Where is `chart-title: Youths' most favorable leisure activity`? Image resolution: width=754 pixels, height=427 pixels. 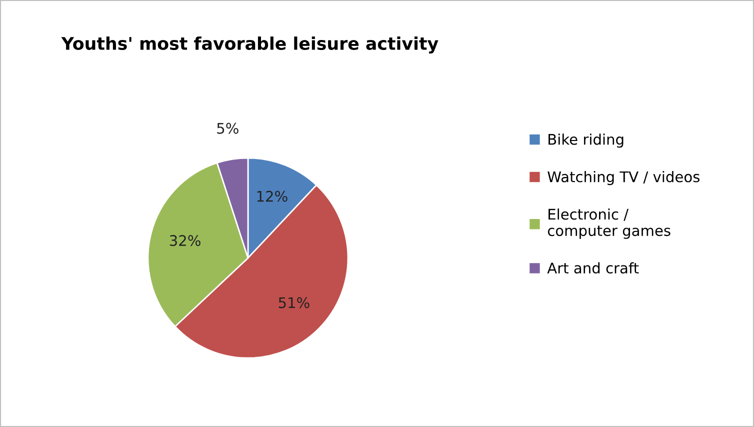
chart-title: Youths' most favorable leisure activity is located at coordinates (249, 45).